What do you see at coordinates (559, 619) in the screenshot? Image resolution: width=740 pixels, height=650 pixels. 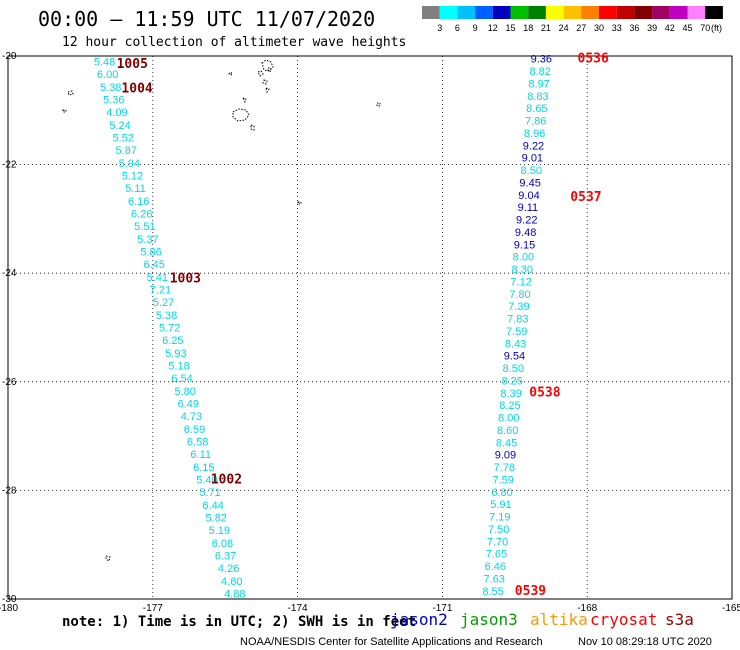 I see `satellite-altika: altika` at bounding box center [559, 619].